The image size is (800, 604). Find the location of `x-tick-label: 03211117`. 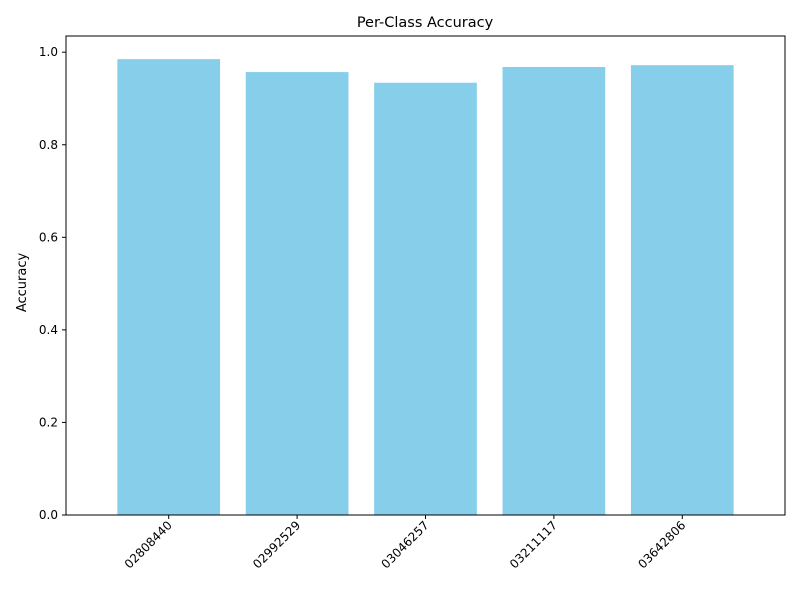

x-tick-label: 03211117 is located at coordinates (533, 544).